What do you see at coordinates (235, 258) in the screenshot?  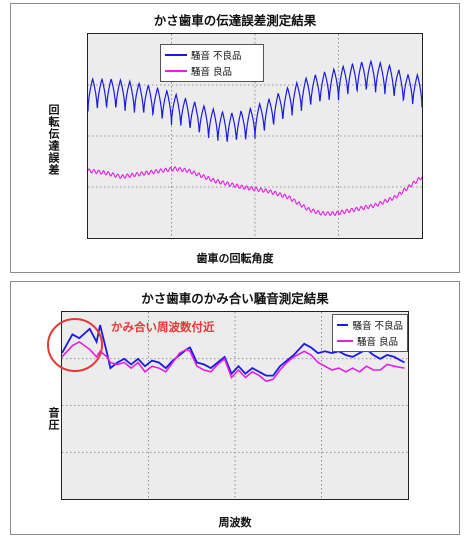 I see `x-axis-label: 歯車の回転角度` at bounding box center [235, 258].